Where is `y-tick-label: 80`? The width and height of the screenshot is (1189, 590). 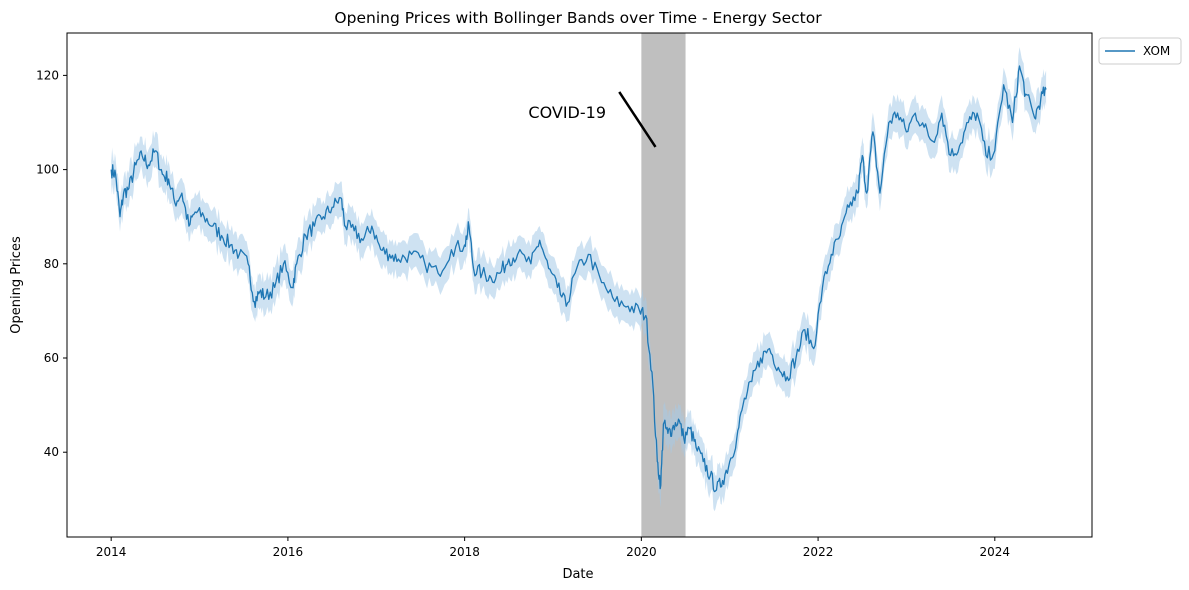 y-tick-label: 80 is located at coordinates (51, 264).